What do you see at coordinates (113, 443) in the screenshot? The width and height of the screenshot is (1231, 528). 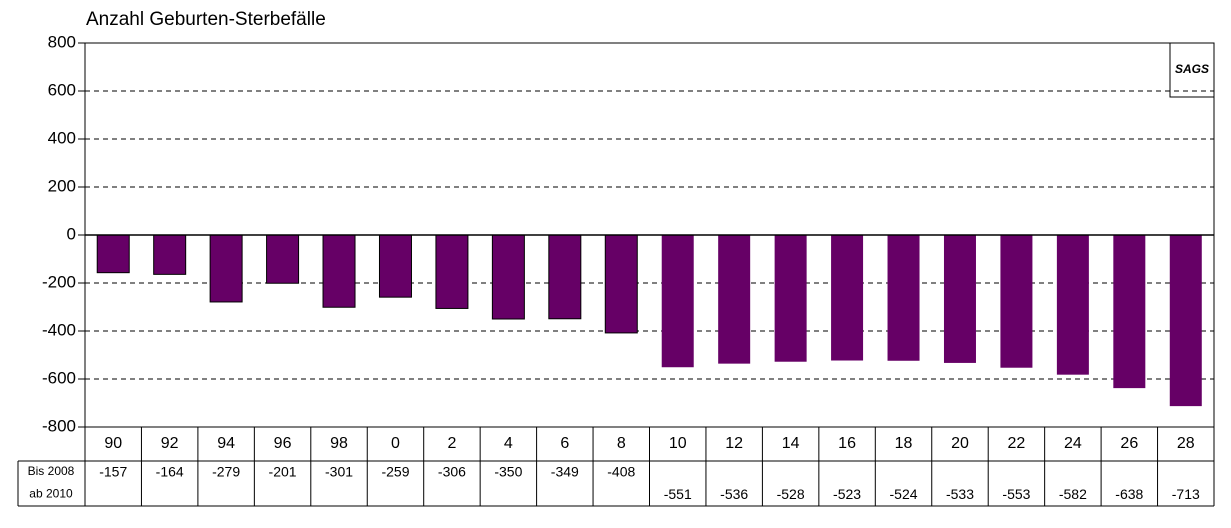 I see `x-tick-label: 90` at bounding box center [113, 443].